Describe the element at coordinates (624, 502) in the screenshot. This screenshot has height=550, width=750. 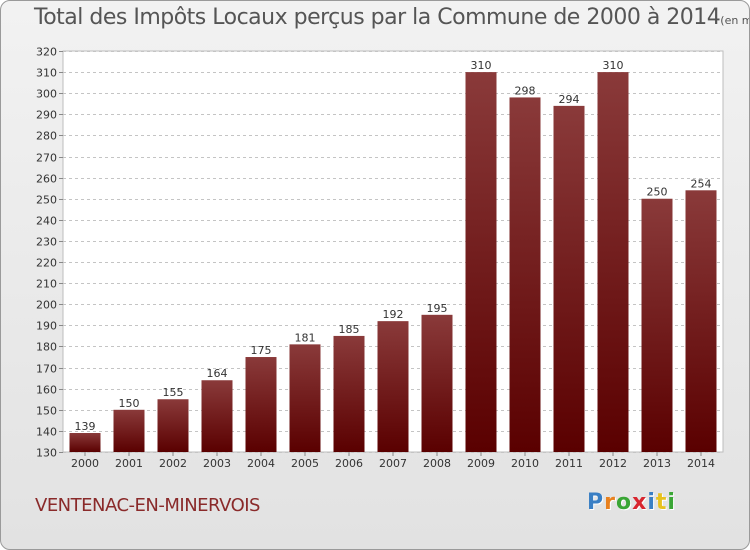
I see `logo-letter: o` at that location.